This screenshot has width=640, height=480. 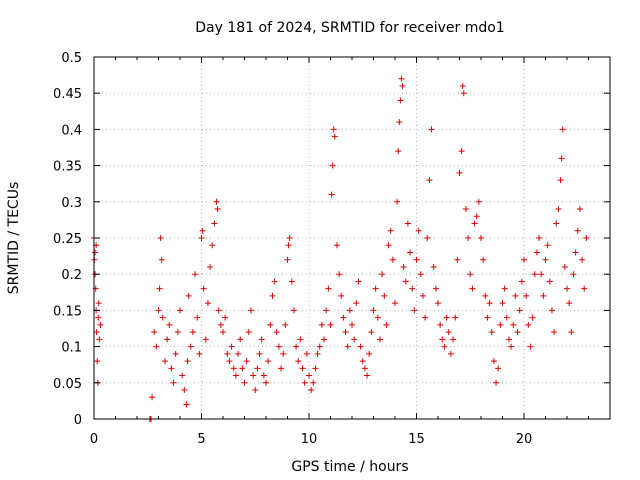 What do you see at coordinates (349, 467) in the screenshot?
I see `x-axis-label: GPS time / hours` at bounding box center [349, 467].